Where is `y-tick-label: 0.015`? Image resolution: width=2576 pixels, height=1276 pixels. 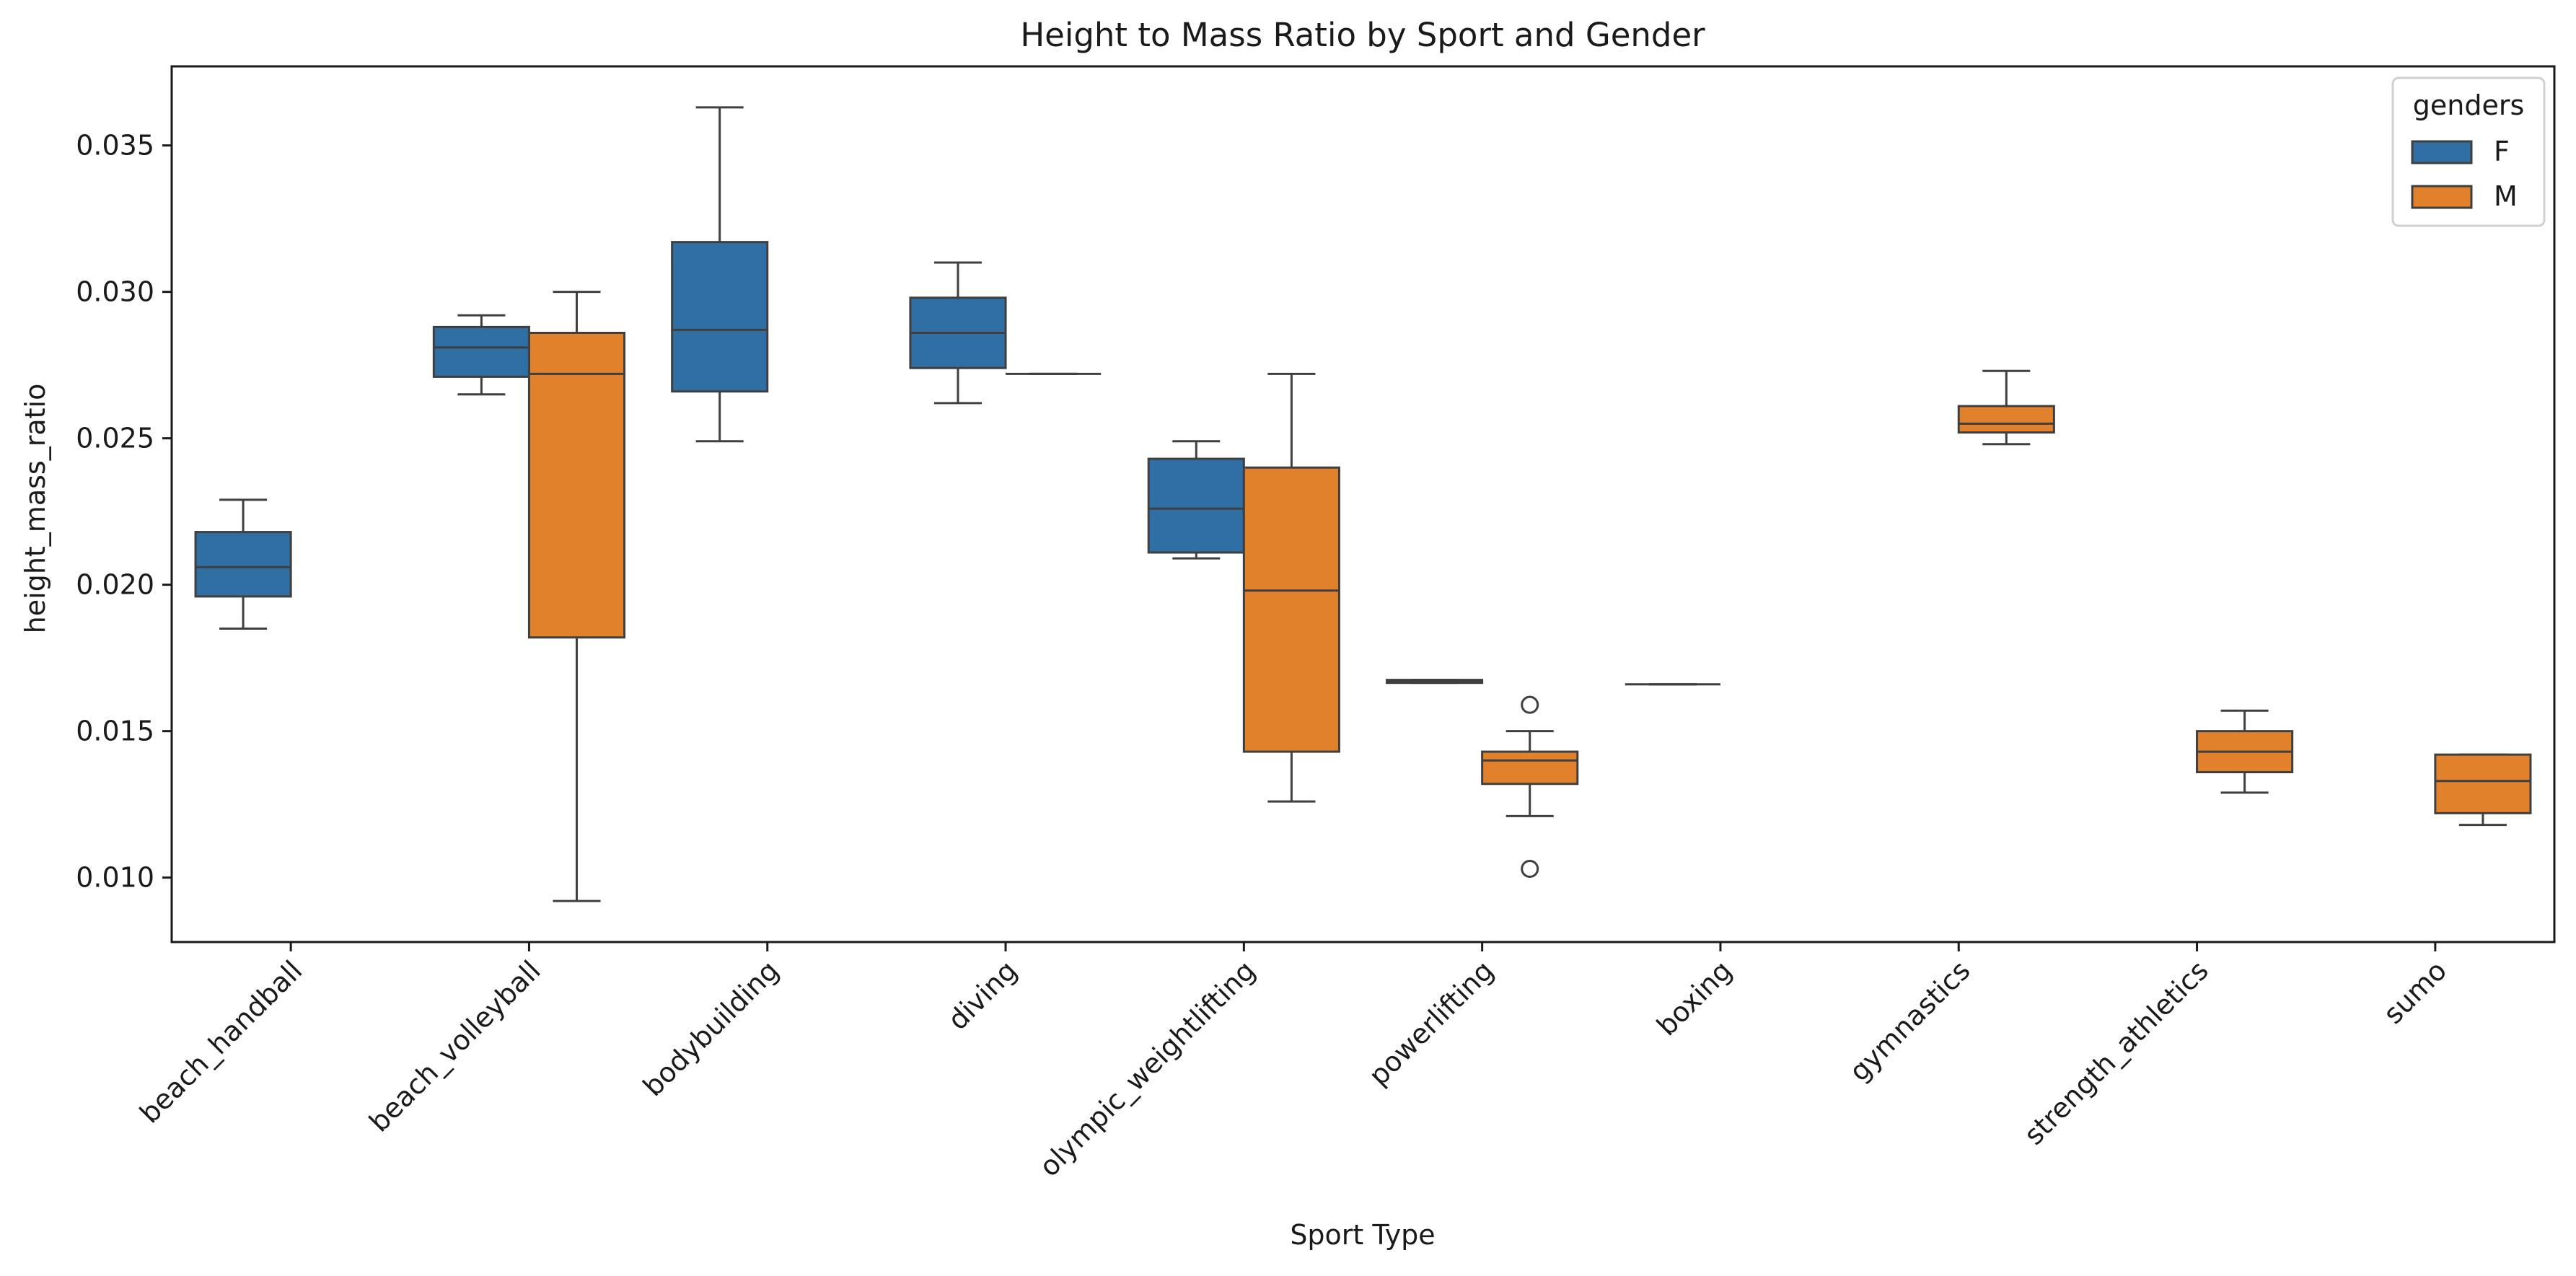 y-tick-label: 0.015 is located at coordinates (115, 732).